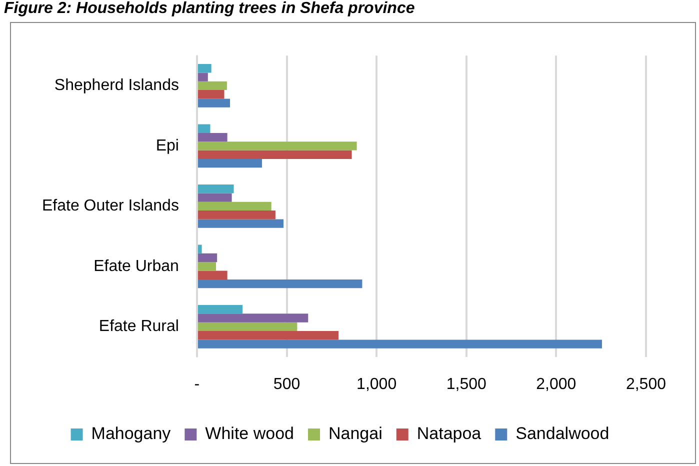 The width and height of the screenshot is (699, 466). I want to click on legend-label: Mahogany, so click(131, 434).